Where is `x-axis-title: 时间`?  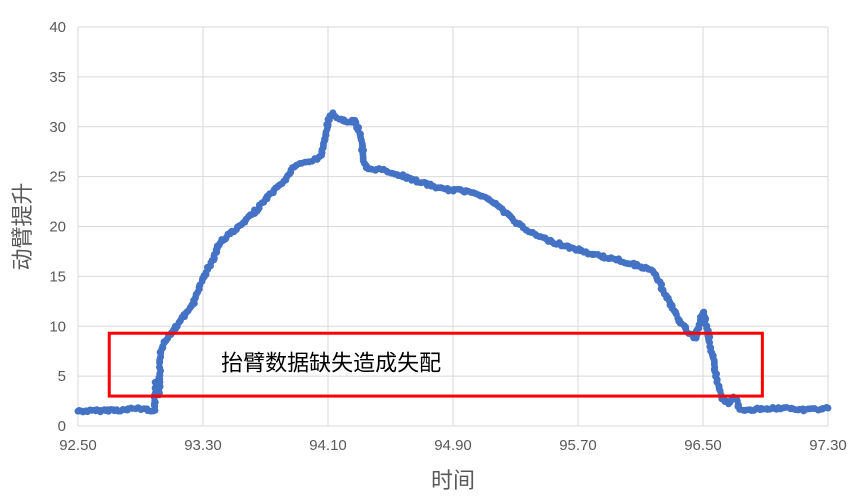
x-axis-title: 时间 is located at coordinates (453, 481).